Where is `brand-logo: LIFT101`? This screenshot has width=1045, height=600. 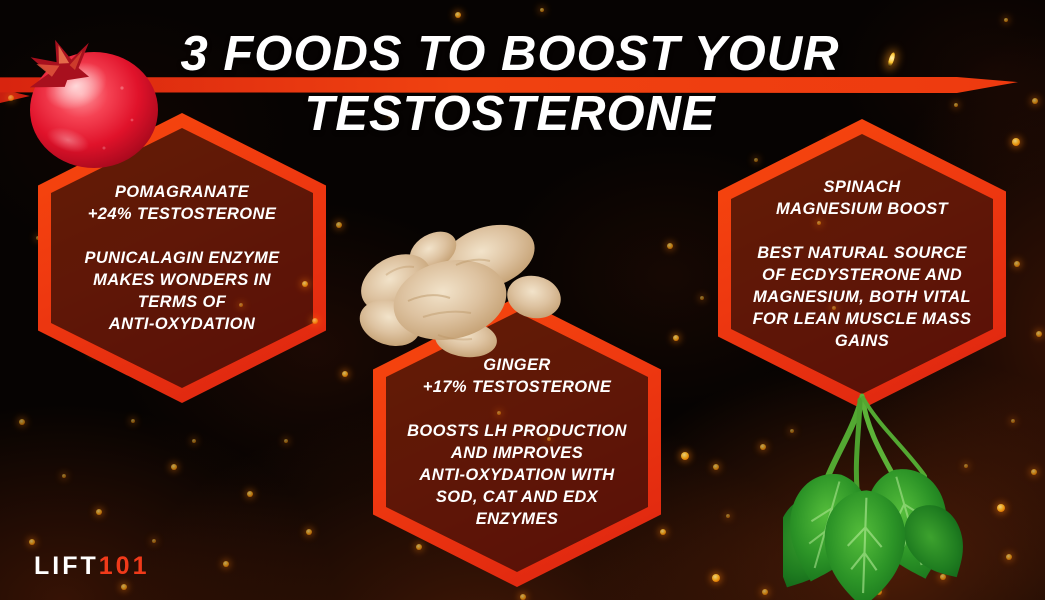 brand-logo: LIFT101 is located at coordinates (91, 566).